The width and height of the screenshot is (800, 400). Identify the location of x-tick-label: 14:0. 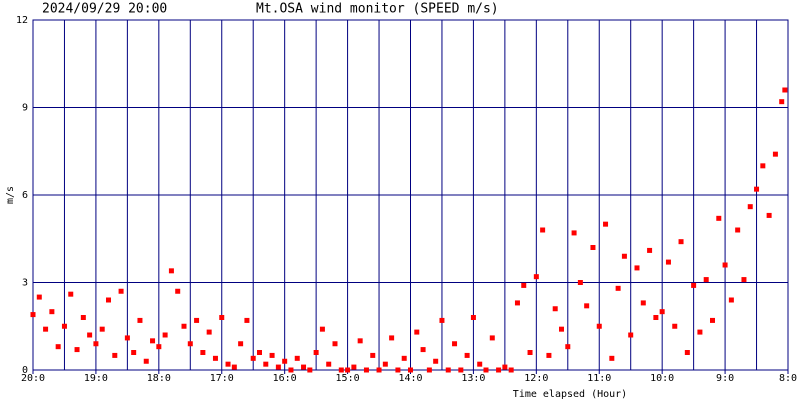
(410, 378).